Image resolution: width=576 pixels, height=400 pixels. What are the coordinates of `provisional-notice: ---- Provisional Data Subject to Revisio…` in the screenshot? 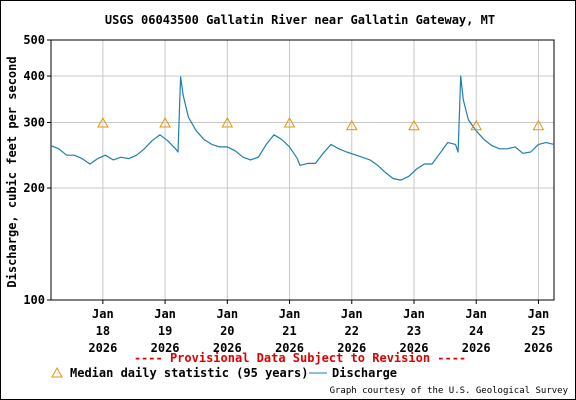 It's located at (300, 358).